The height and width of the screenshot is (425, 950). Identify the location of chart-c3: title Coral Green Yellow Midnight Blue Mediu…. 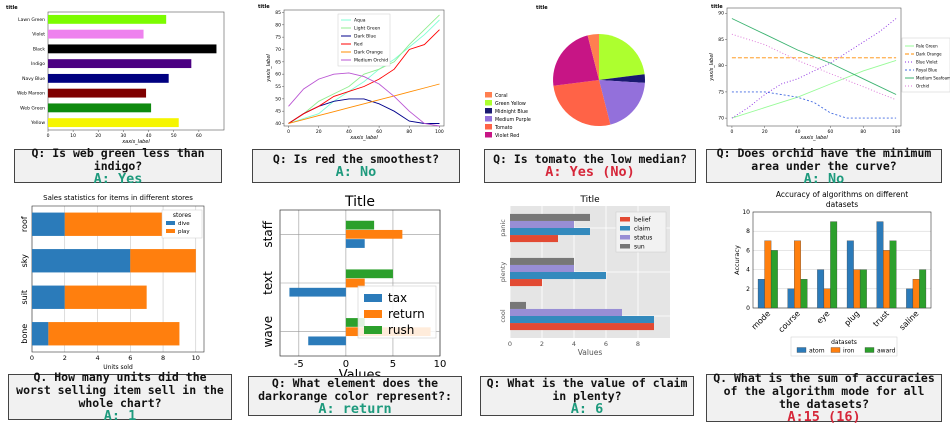
(565, 72).